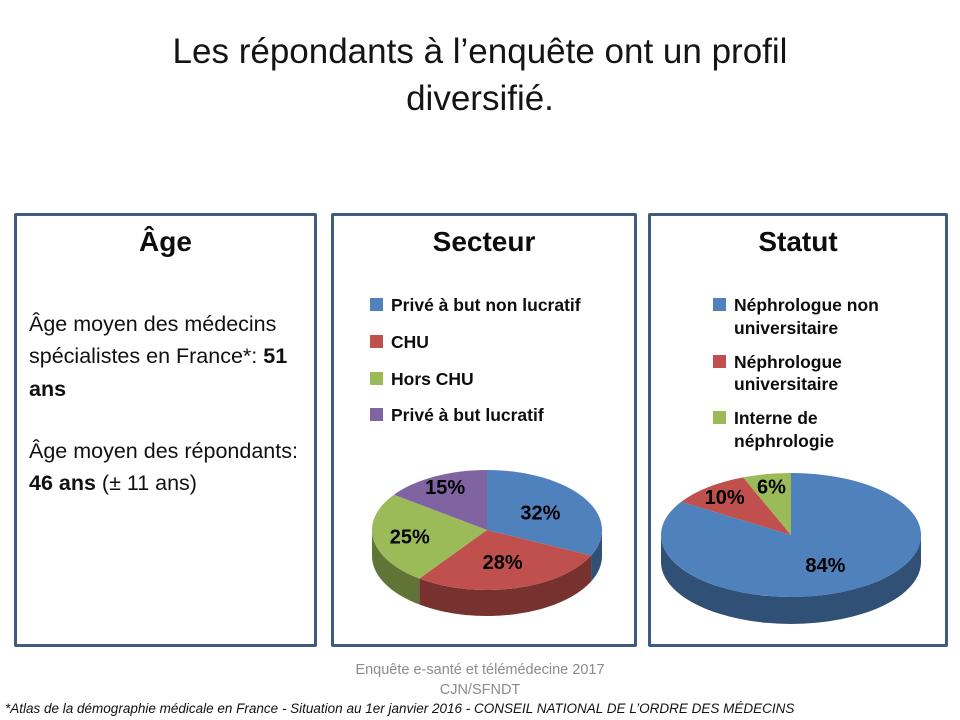 The image size is (960, 720). I want to click on pie-value-label: 84%, so click(825, 566).